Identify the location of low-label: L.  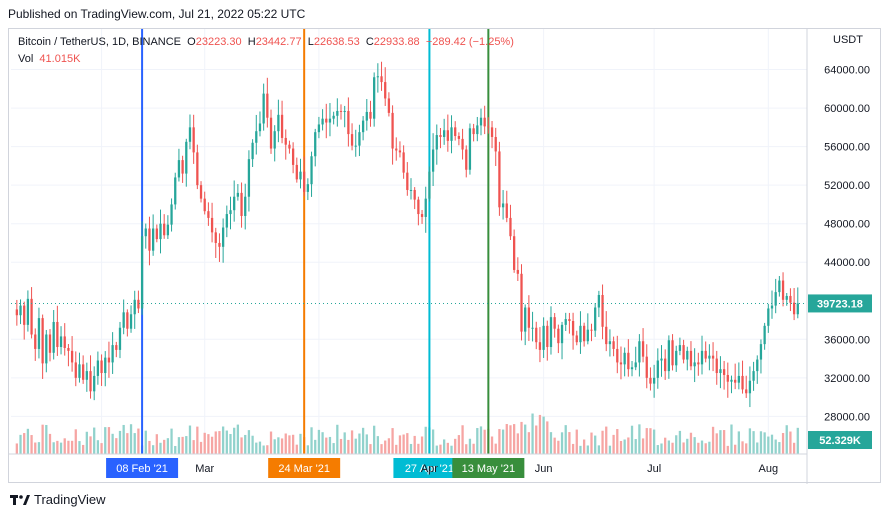
(310, 42).